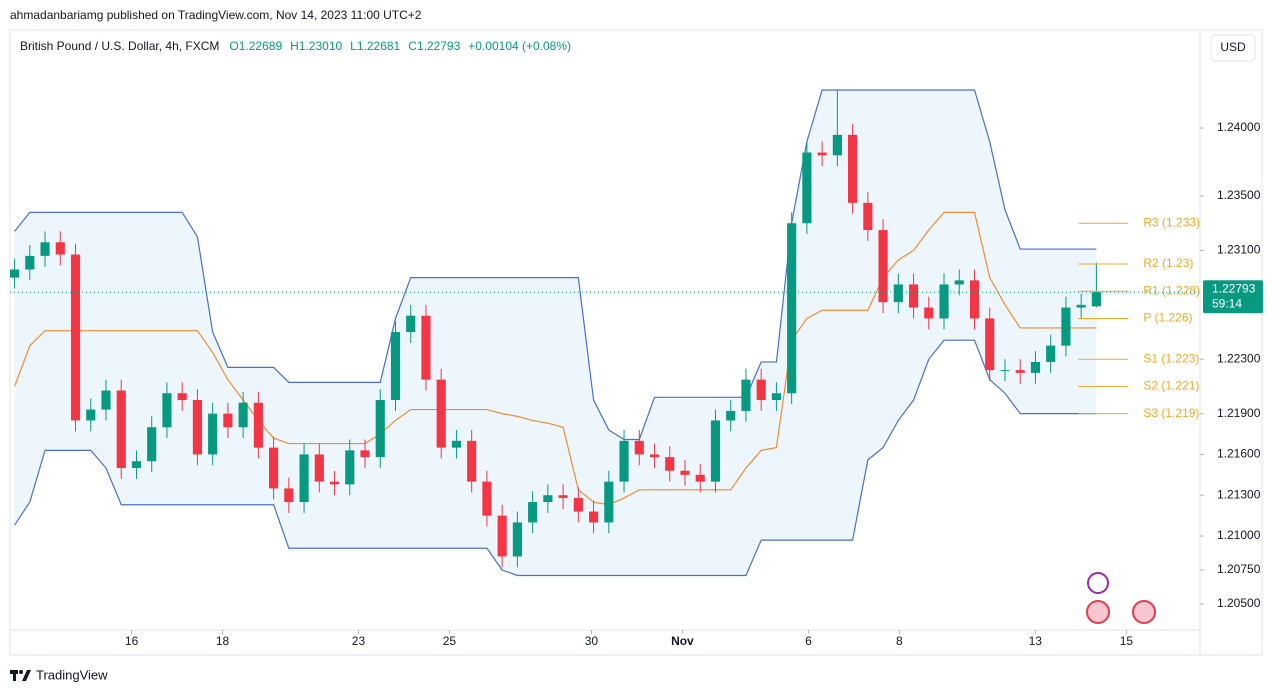  I want to click on x-tick-label: 18, so click(223, 641).